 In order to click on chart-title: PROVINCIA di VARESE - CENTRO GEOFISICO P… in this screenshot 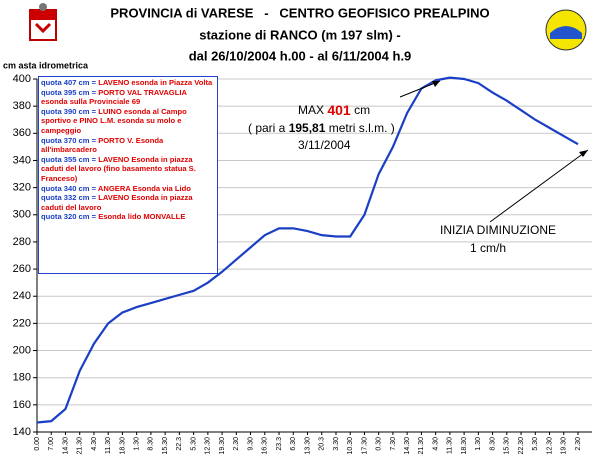, I will do `click(299, 12)`.